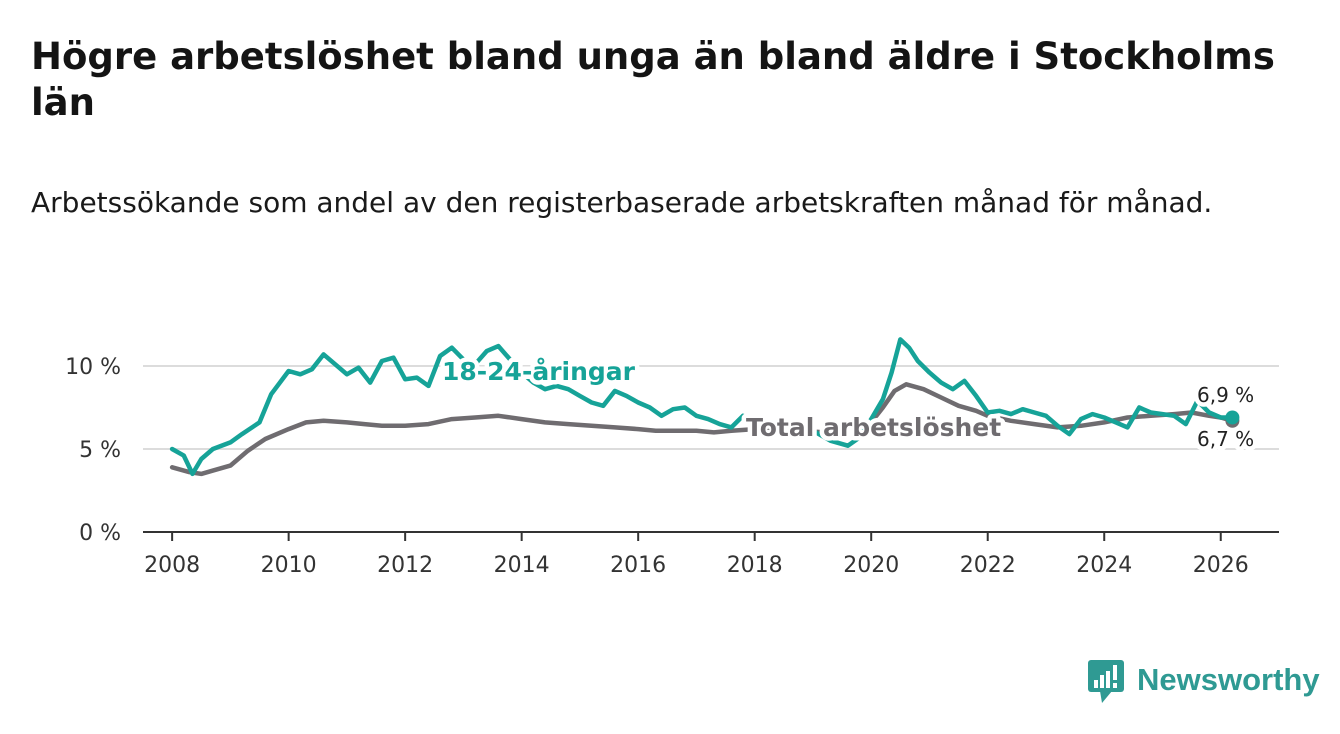 The image size is (1340, 734). Describe the element at coordinates (1225, 395) in the screenshot. I see `youth-end-label: 6,9 %` at that location.